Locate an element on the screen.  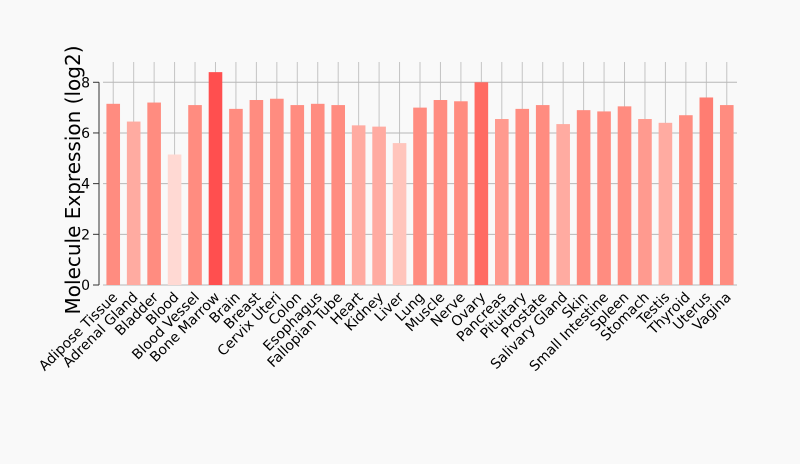
y-tick-label: 6 is located at coordinates (85, 134).